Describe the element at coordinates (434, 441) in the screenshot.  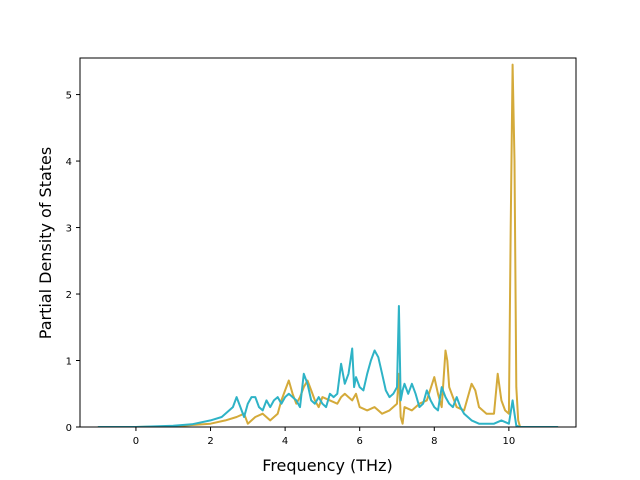
I see `x-tick-label: 8` at that location.